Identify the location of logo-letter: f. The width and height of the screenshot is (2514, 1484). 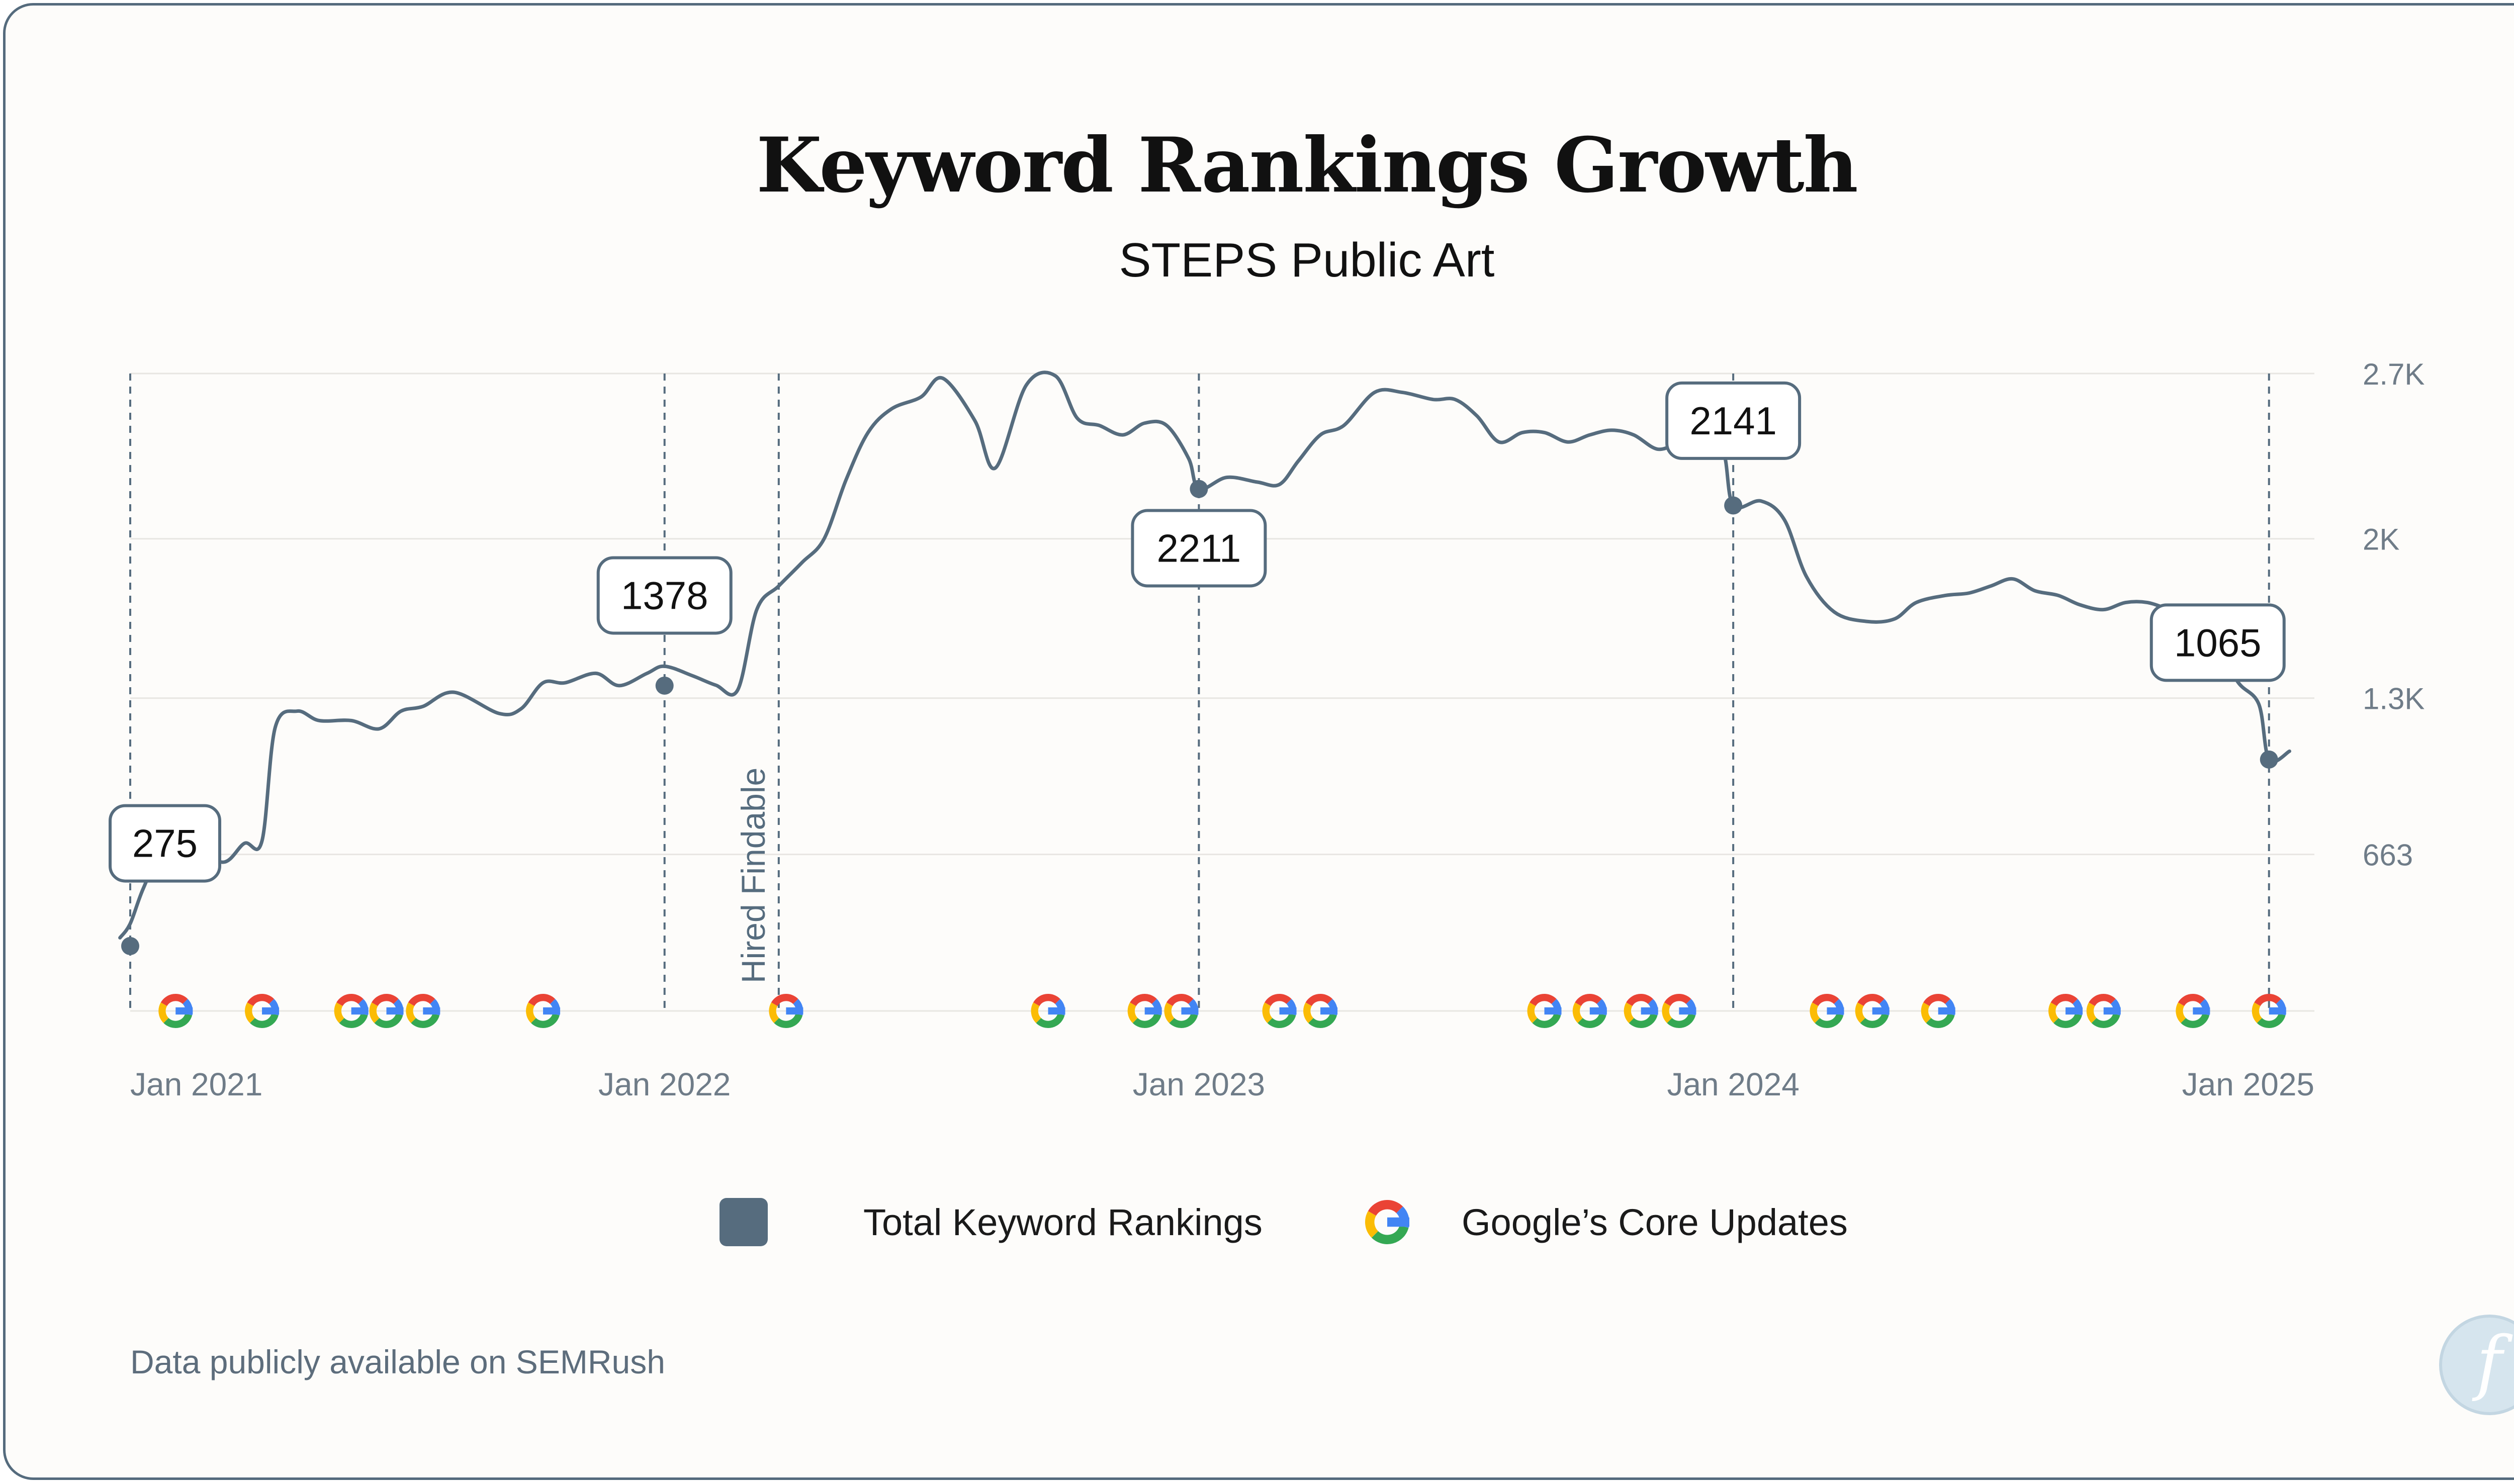
(2489, 1362).